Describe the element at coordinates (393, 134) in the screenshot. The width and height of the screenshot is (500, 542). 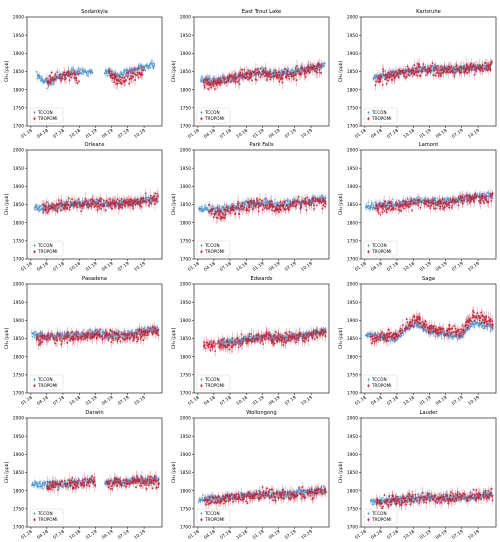
I see `x-tick-label: 07.18` at that location.